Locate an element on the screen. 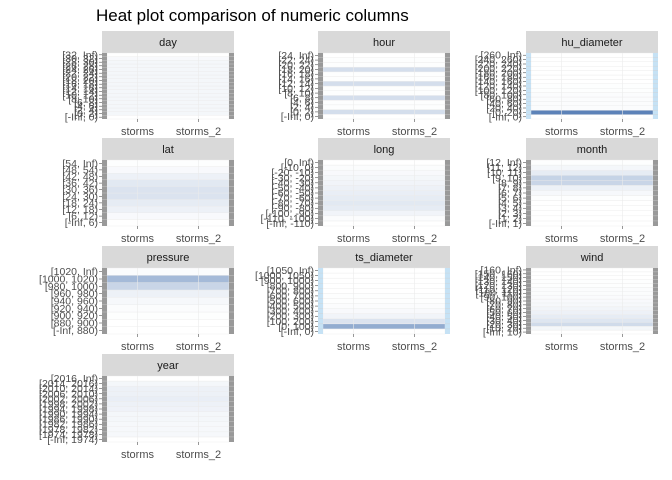 This screenshot has width=672, height=480. y-tick-label-pressure-5: [960, 980) is located at coordinates (74, 294).